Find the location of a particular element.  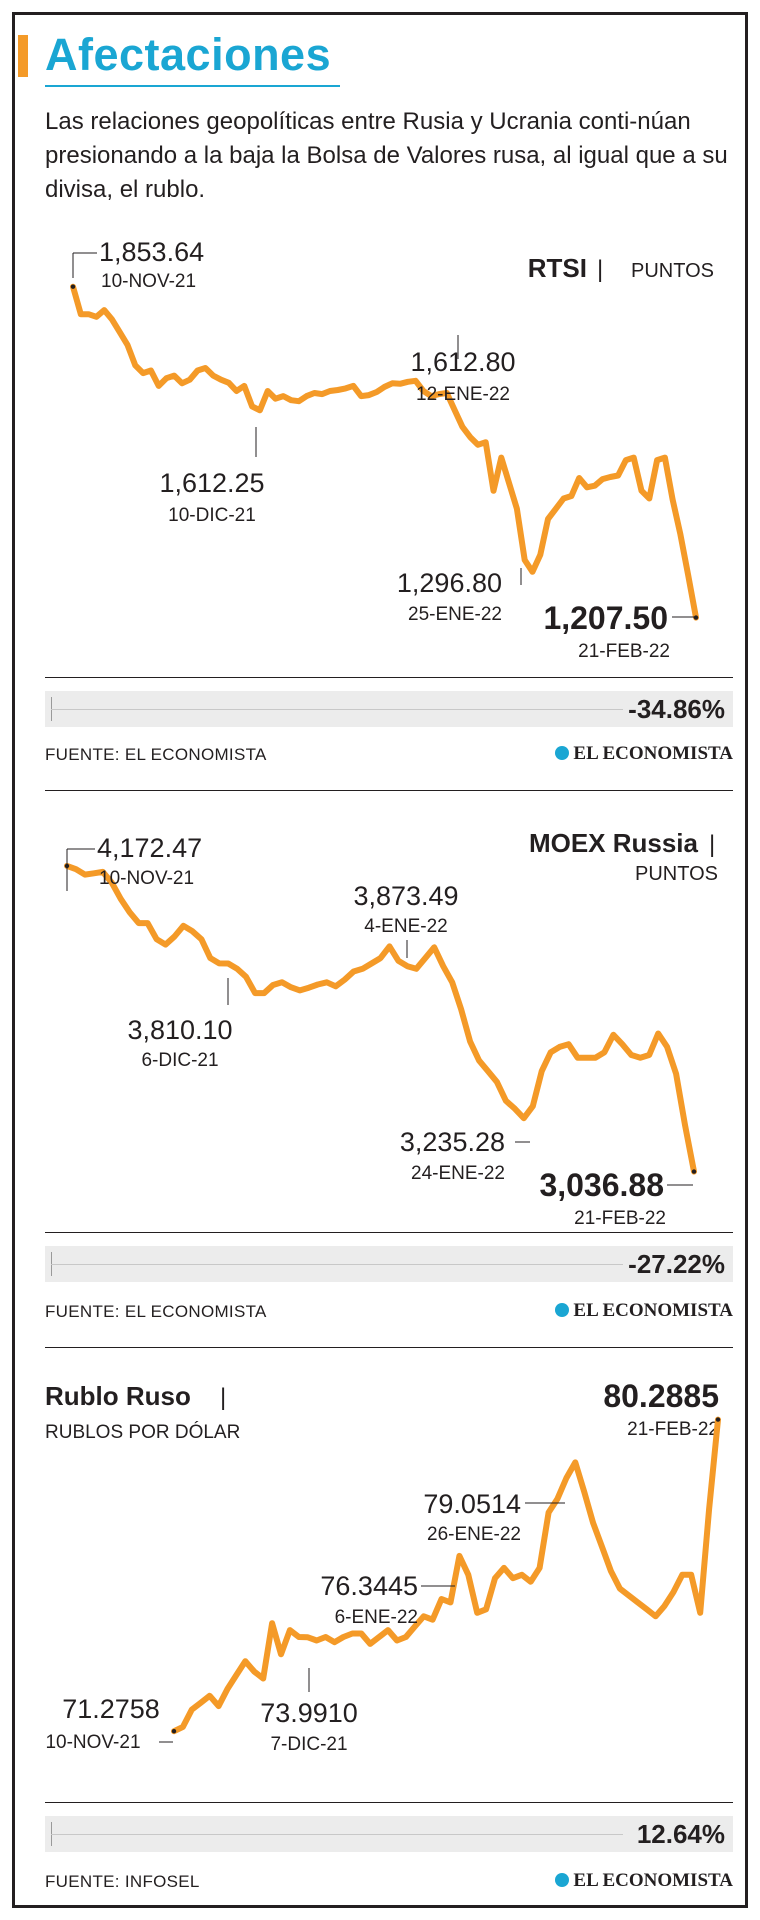

rtsi-points is located at coordinates (384, 452).